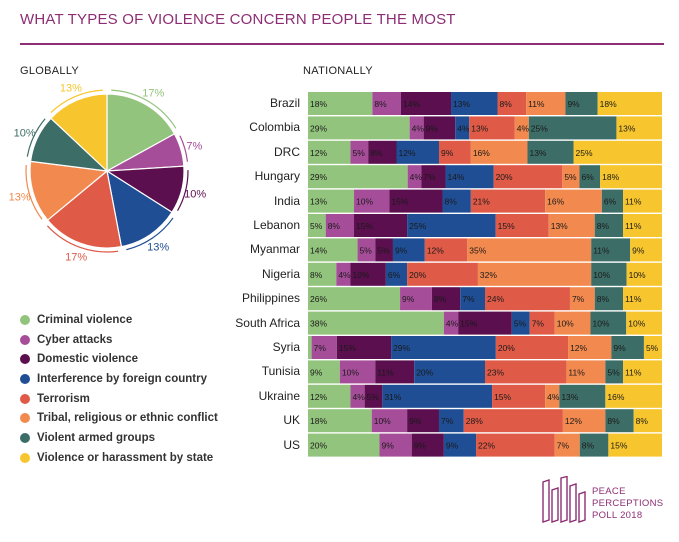 The image size is (679, 542). I want to click on bar-segment-syria-tribal-religious-or-ethnic-conflict, so click(590, 347).